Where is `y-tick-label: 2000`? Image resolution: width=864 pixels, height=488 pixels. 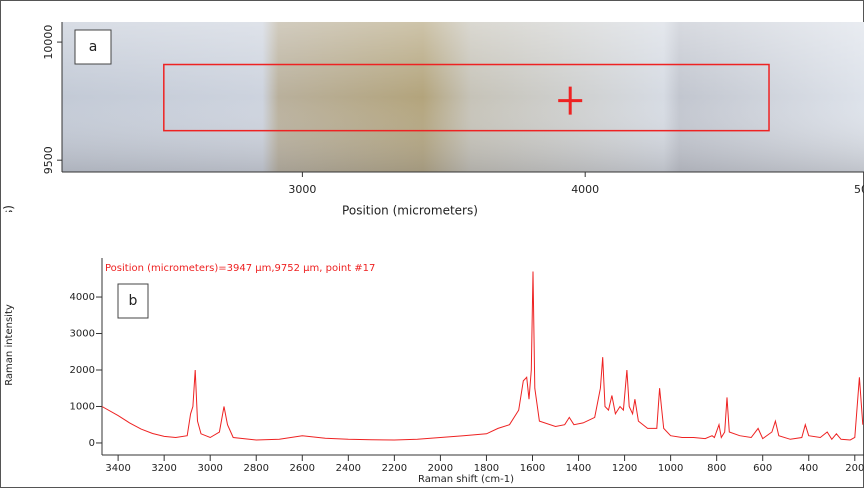 y-tick-label: 2000 is located at coordinates (82, 370).